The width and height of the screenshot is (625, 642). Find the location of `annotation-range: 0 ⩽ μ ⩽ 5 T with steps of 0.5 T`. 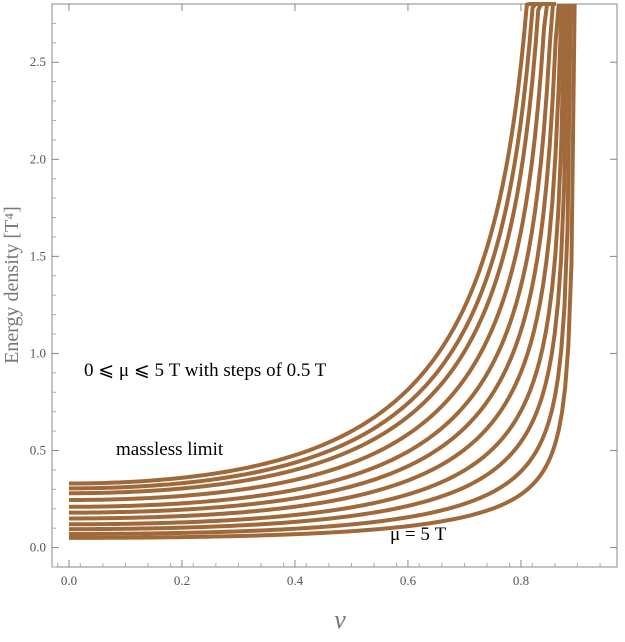

annotation-range: 0 ⩽ μ ⩽ 5 T with steps of 0.5 T is located at coordinates (205, 370).